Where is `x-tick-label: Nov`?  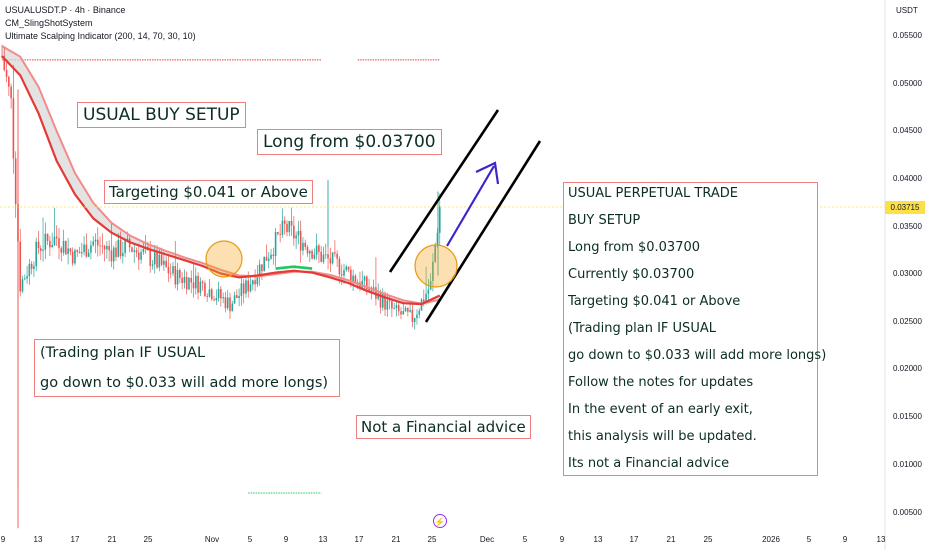
x-tick-label: Nov is located at coordinates (212, 539).